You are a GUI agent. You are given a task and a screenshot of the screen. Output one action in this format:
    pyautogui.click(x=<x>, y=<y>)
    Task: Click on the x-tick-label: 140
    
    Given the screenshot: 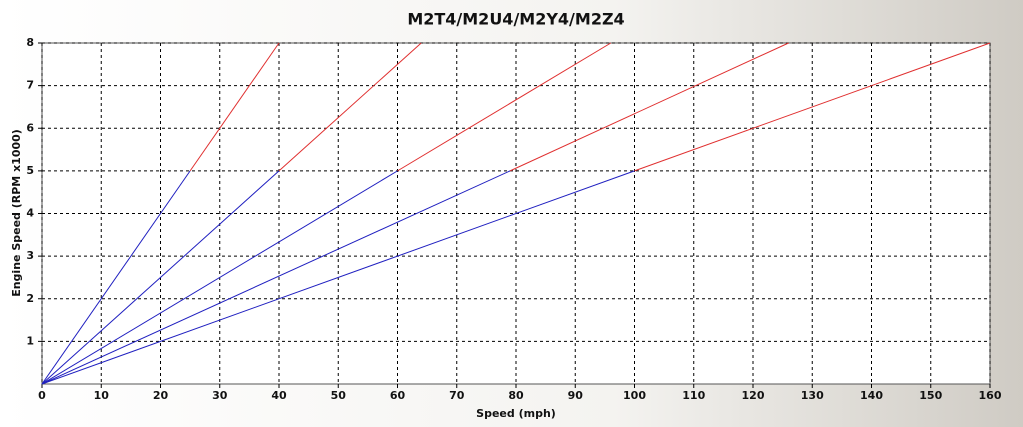 What is the action you would take?
    pyautogui.click(x=871, y=395)
    